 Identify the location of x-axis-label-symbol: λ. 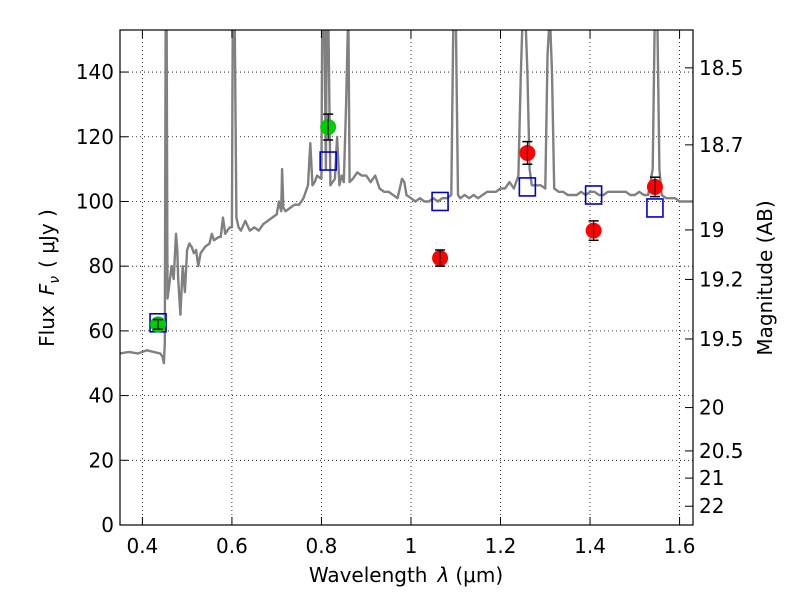
(443, 575).